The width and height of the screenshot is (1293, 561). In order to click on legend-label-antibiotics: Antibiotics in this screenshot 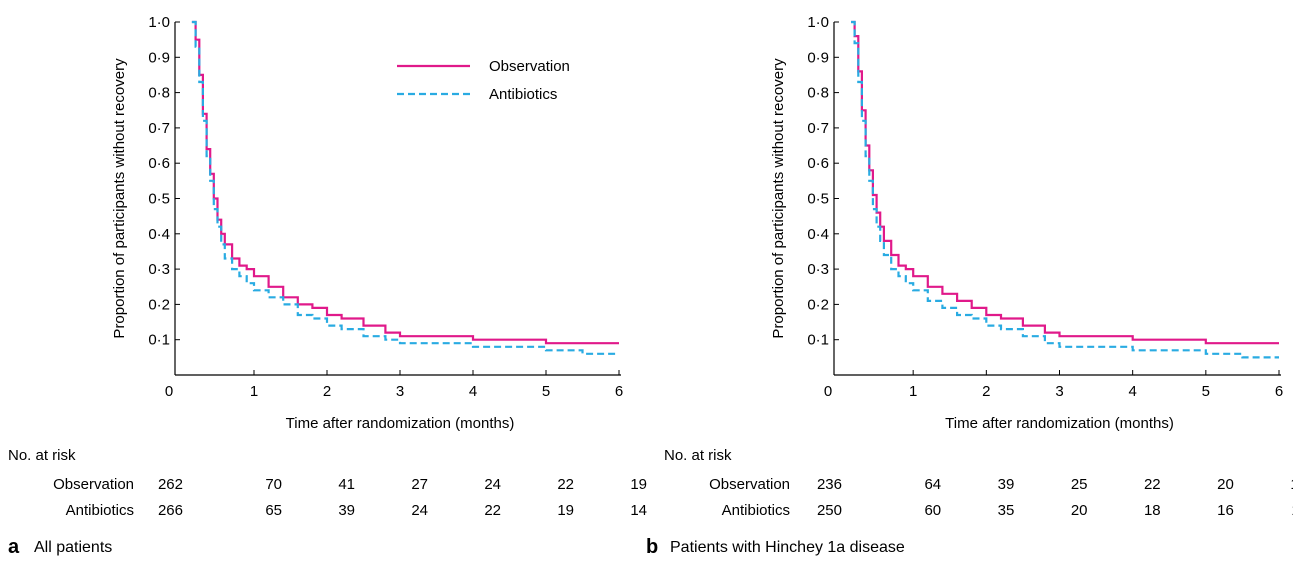, I will do `click(523, 94)`.